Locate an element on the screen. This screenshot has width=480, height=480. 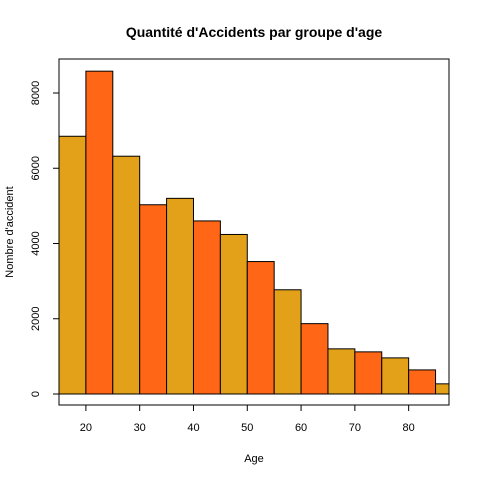
y-tick-label: 6000 is located at coordinates (36, 168).